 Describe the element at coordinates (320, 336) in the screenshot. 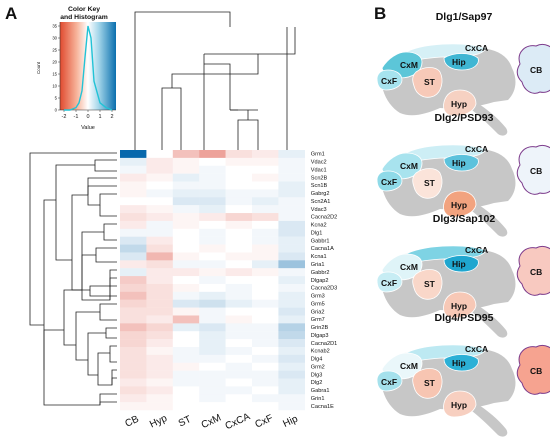

I see `row-label: Dlgap3` at that location.